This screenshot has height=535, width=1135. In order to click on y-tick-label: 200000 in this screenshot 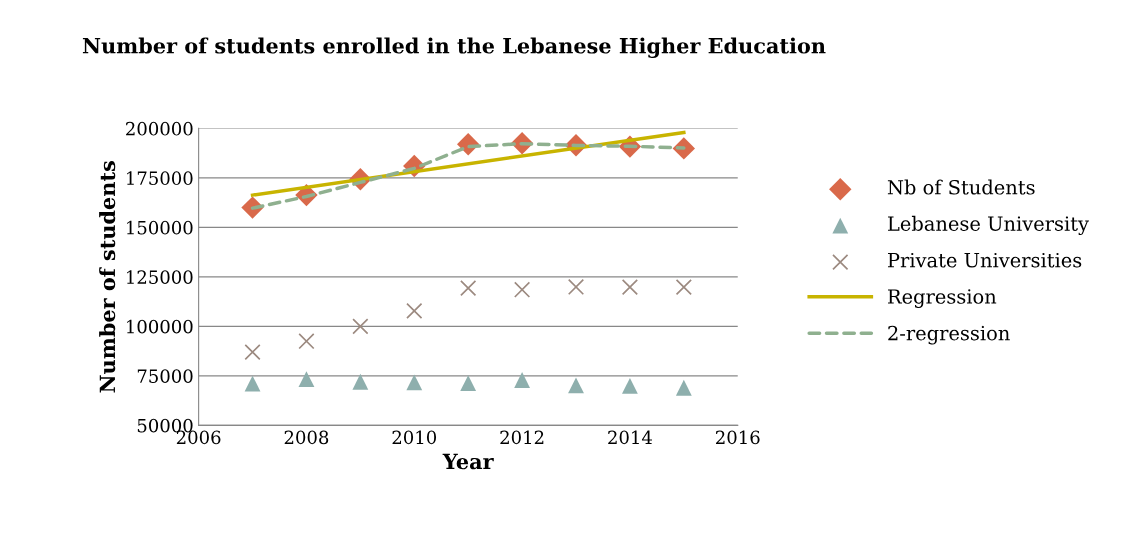, I will do `click(159, 128)`.